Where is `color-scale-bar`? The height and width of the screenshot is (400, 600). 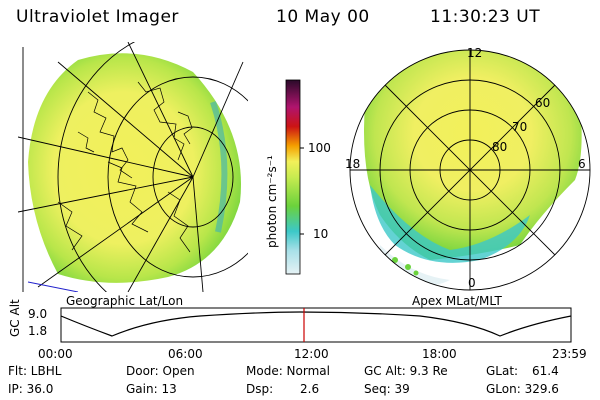
color-scale-bar is located at coordinates (294, 177).